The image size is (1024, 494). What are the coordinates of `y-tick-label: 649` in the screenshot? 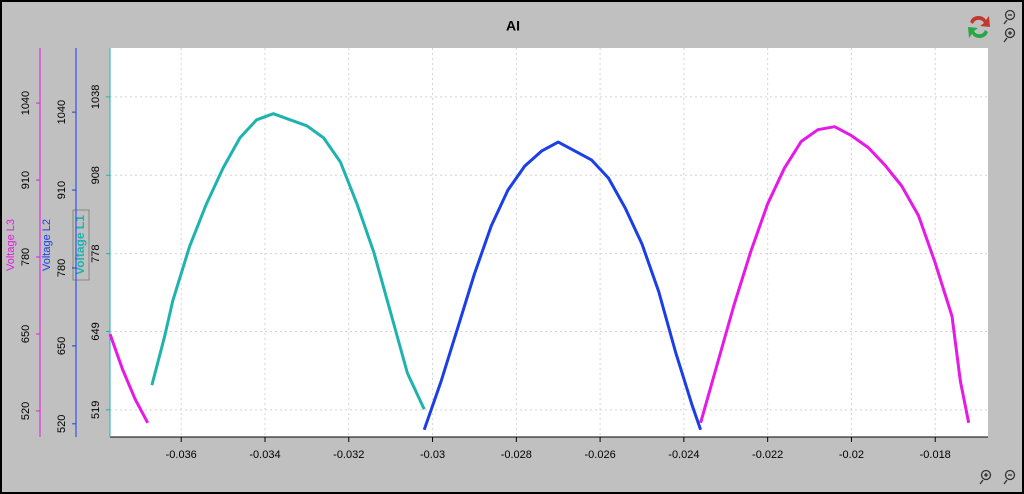 It's located at (96, 331).